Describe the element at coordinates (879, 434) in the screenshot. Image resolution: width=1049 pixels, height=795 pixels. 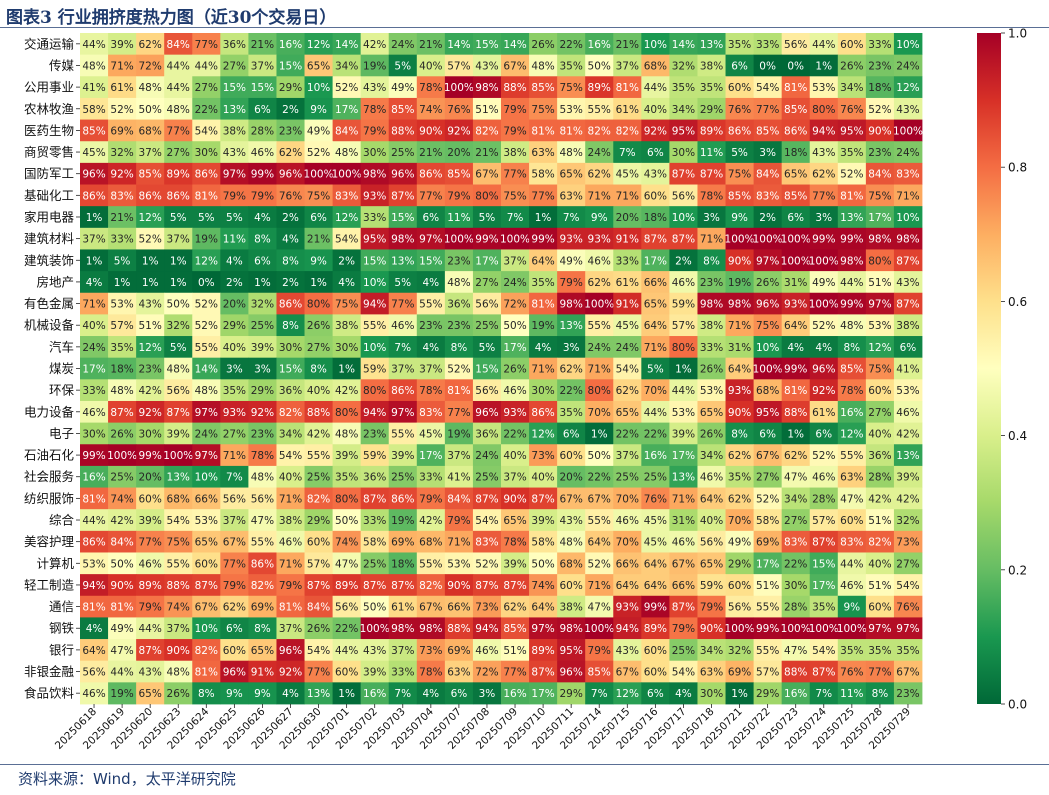
I see `cell-value-label: 40%` at that location.